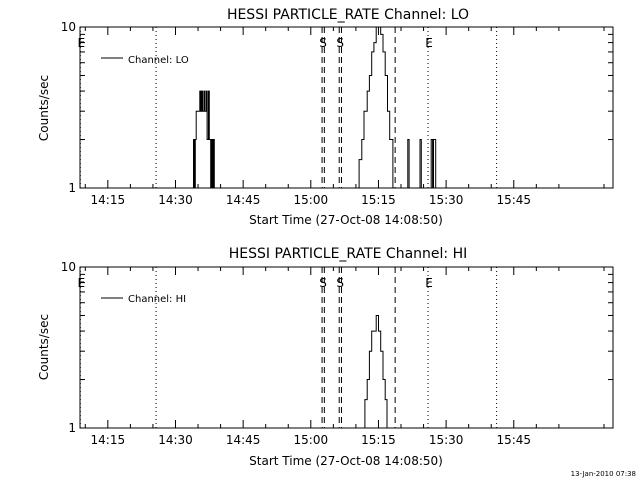  What do you see at coordinates (175, 200) in the screenshot?
I see `lo-x-tick-label: 14:30` at bounding box center [175, 200].